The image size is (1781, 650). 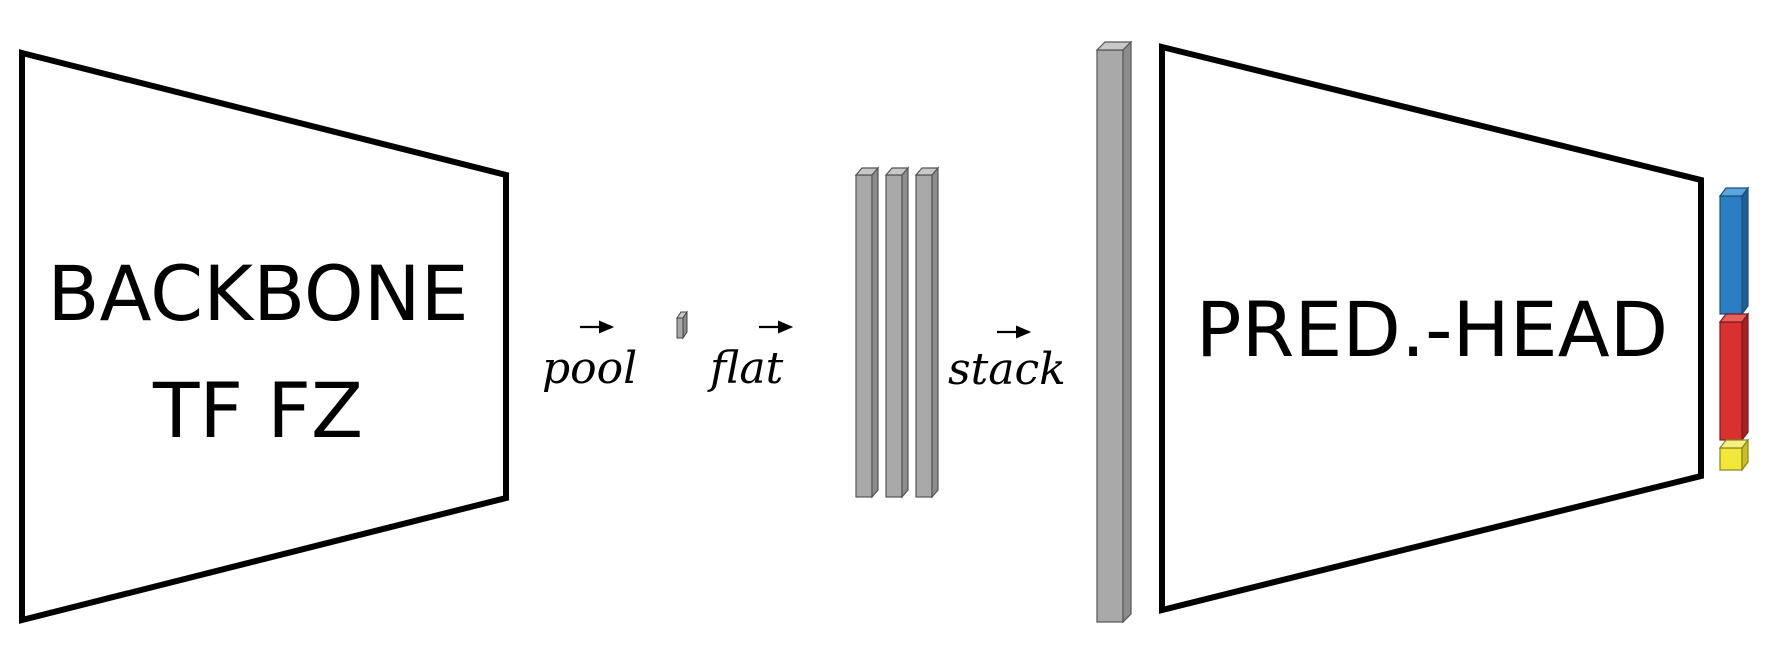 I want to click on stack-operation: stack, so click(x=1007, y=360).